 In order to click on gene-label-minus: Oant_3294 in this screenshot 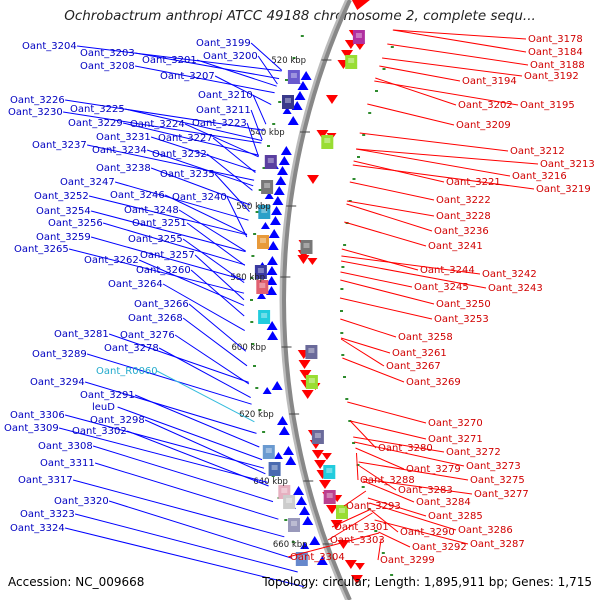, I will do `click(57, 382)`.